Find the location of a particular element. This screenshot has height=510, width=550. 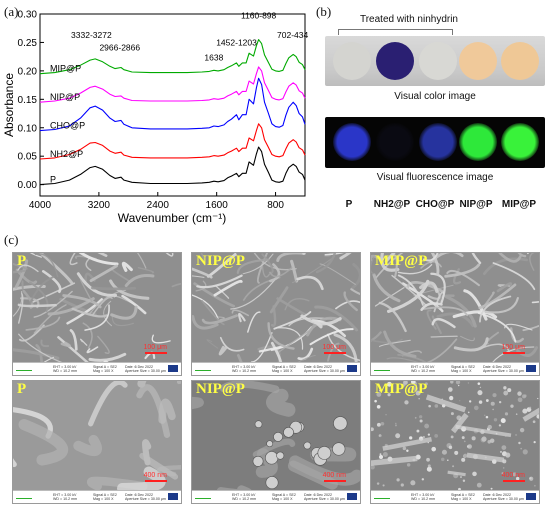

panel-label-a: (a) is located at coordinates (11, 11).